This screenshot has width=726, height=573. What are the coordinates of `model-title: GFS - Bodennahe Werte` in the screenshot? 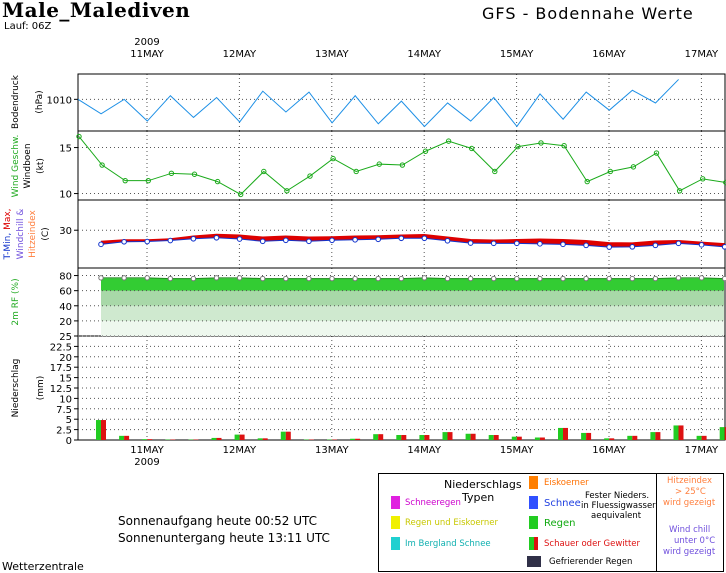 It's located at (588, 13).